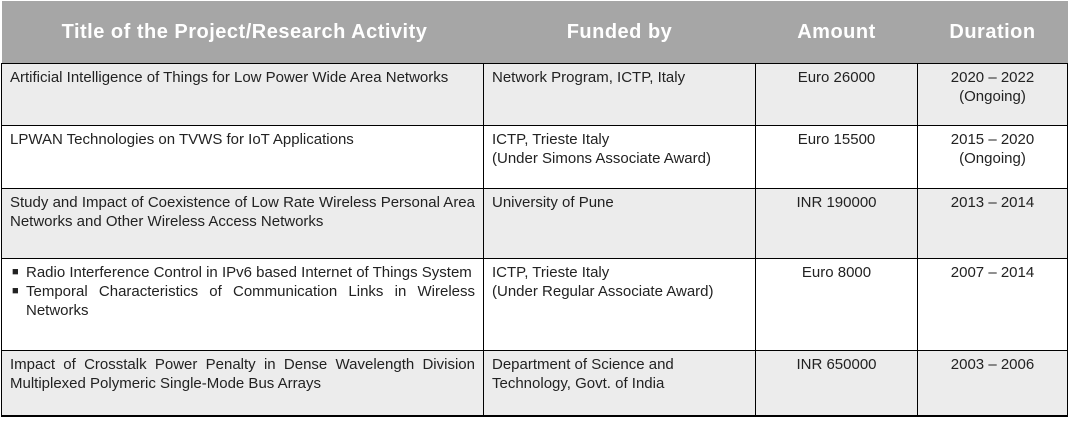 This screenshot has height=426, width=1077. What do you see at coordinates (992, 32) in the screenshot?
I see `header-duration: Duration` at bounding box center [992, 32].